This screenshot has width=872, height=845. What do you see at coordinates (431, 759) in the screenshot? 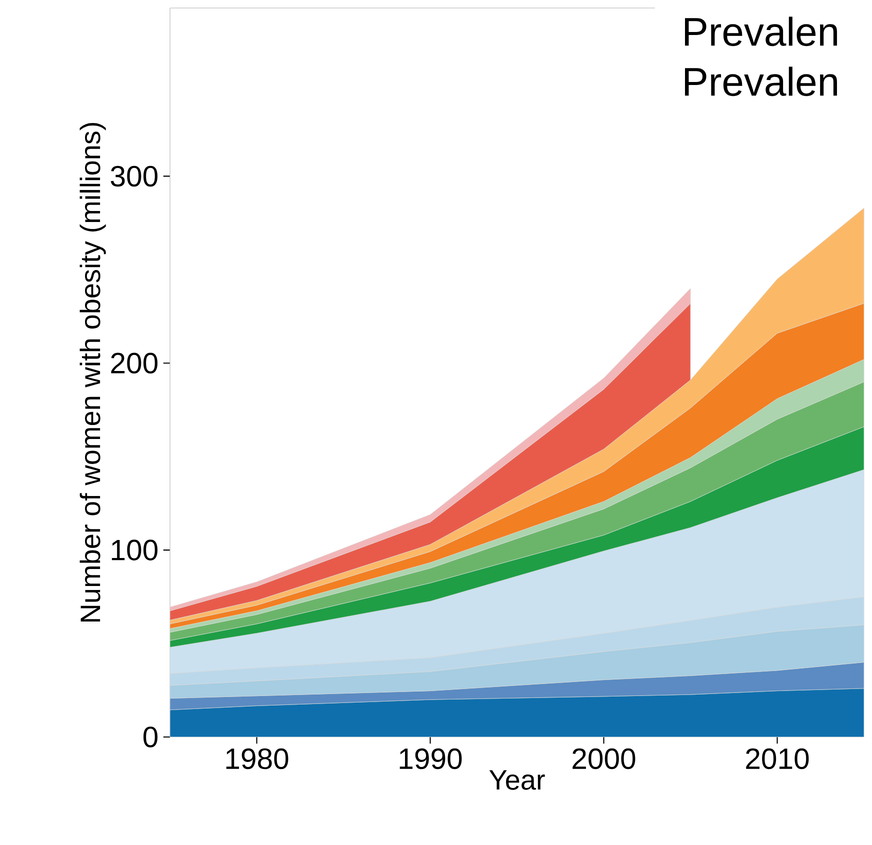
I see `x-tick-label: 1990` at bounding box center [431, 759].